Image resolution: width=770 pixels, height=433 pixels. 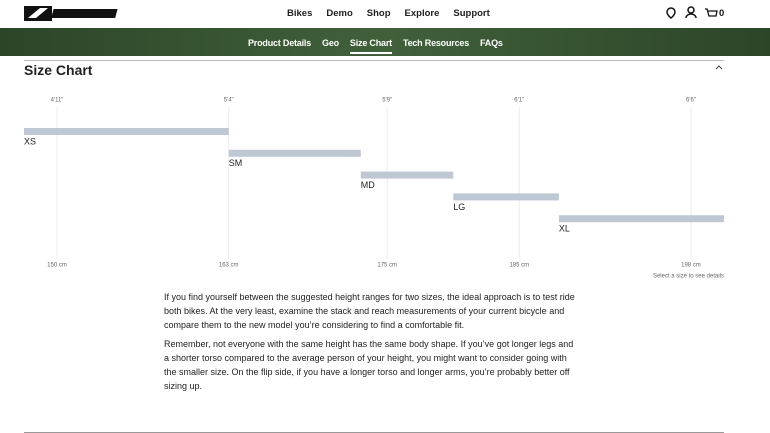 I want to click on size-label: XS, so click(x=30, y=141).